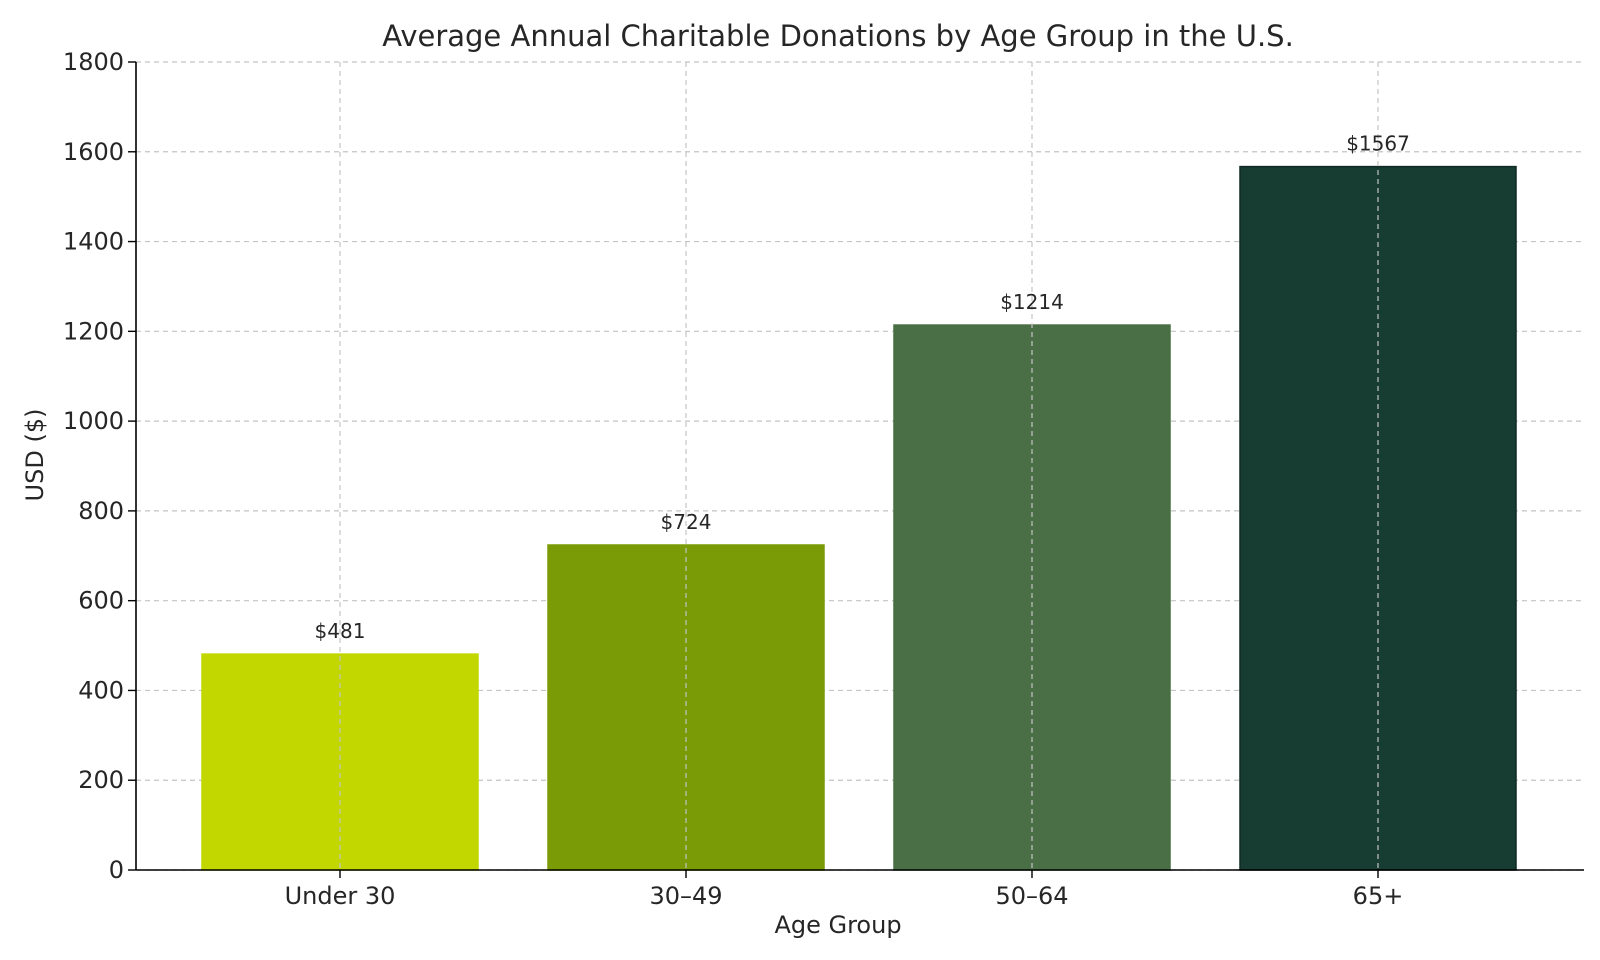 This screenshot has width=1600, height=960. I want to click on bar-value-label: $1567, so click(1378, 144).